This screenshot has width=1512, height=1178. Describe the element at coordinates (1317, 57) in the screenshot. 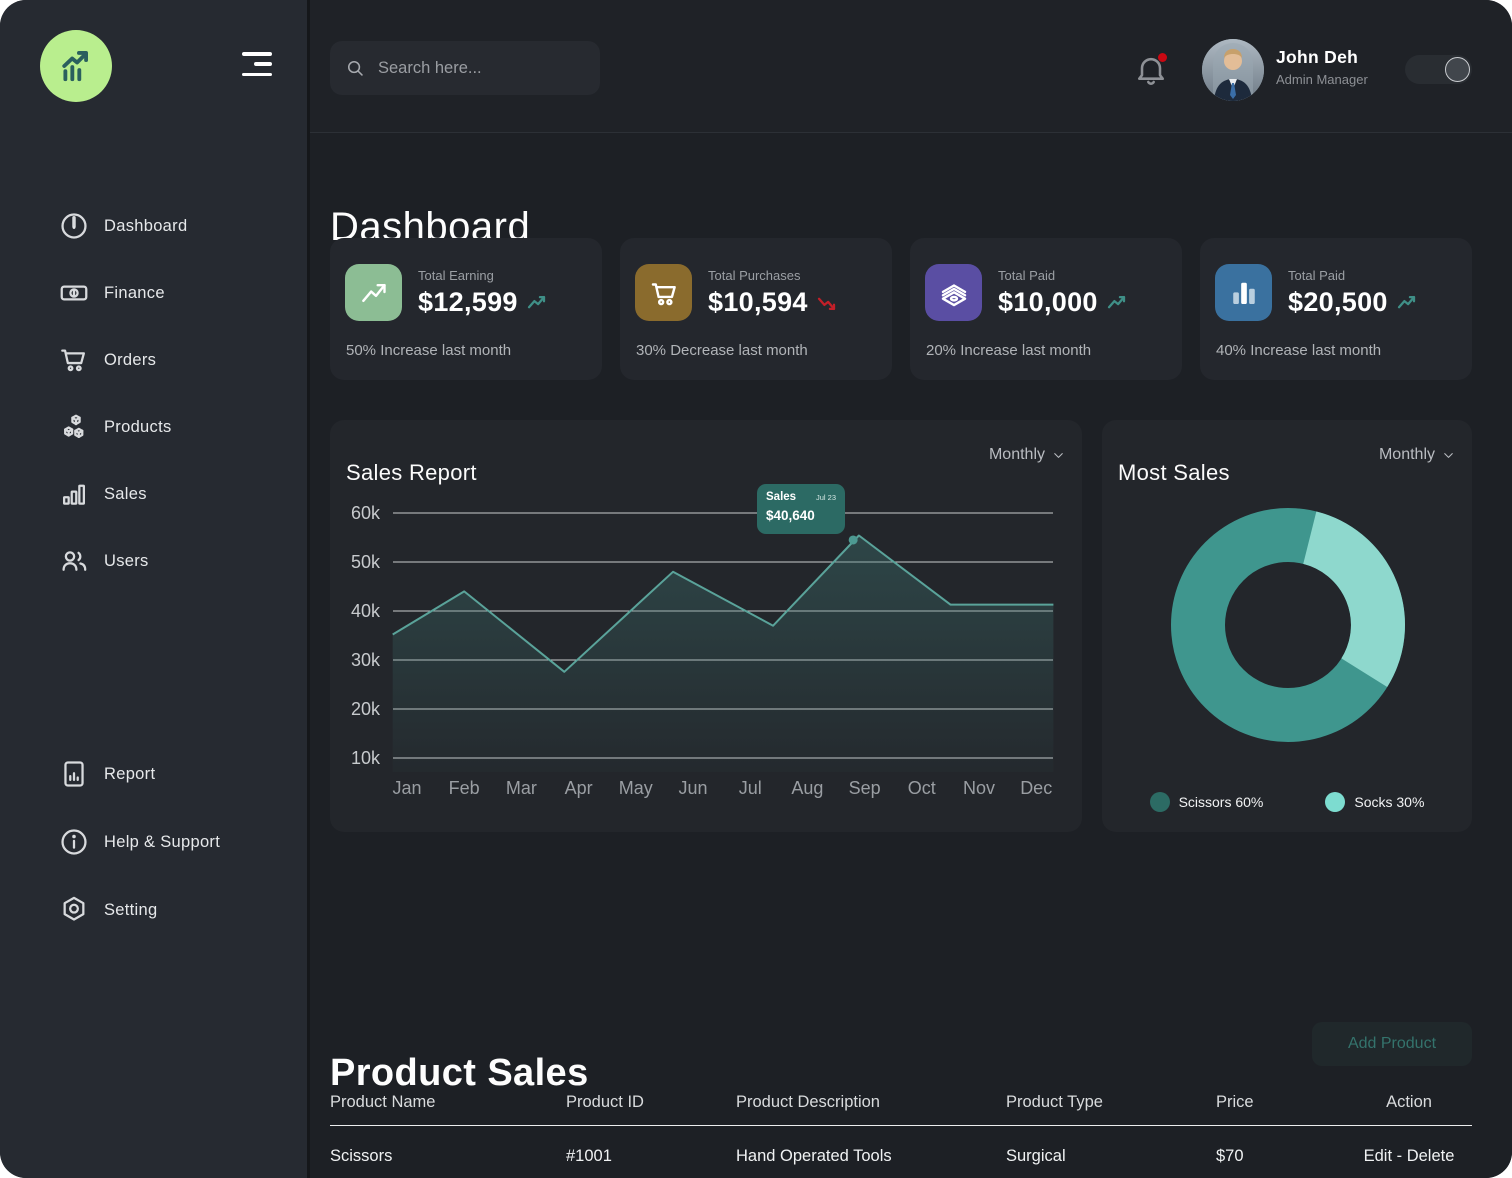

I see `user-name: John Deh` at that location.